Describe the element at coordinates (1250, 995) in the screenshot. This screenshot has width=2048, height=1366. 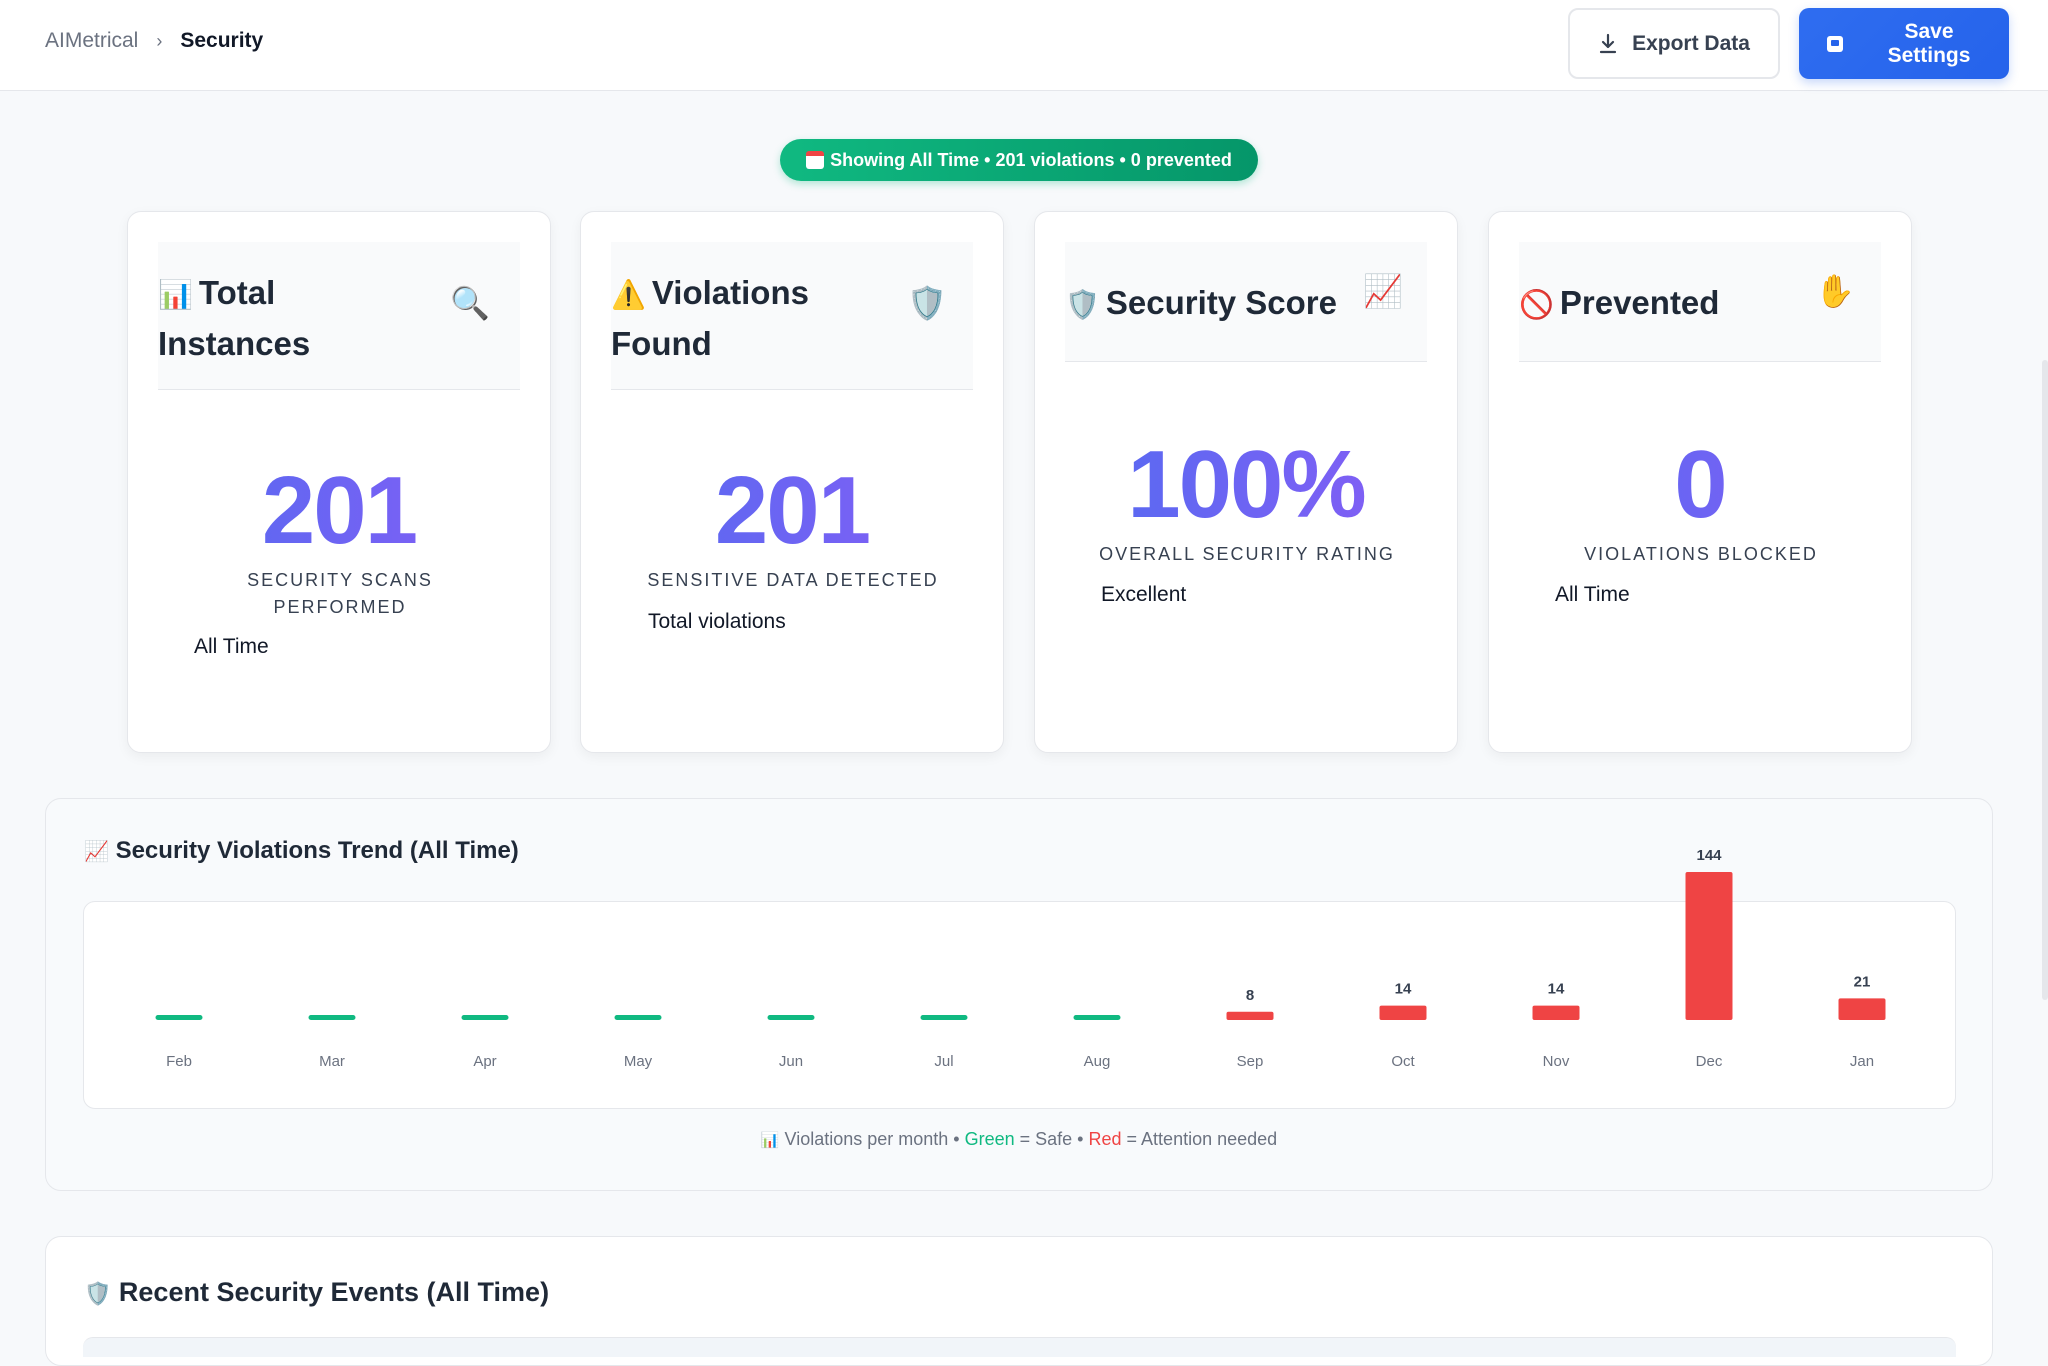
I see `chart-data-label: 8` at that location.